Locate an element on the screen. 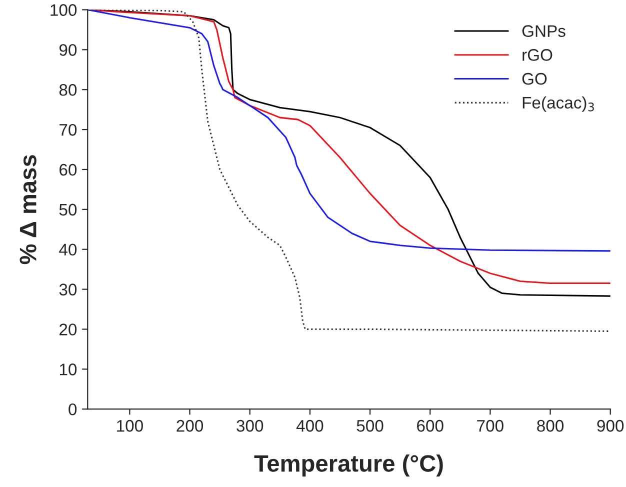 Image resolution: width=626 pixels, height=487 pixels. x-tick-label: 300 is located at coordinates (250, 426).